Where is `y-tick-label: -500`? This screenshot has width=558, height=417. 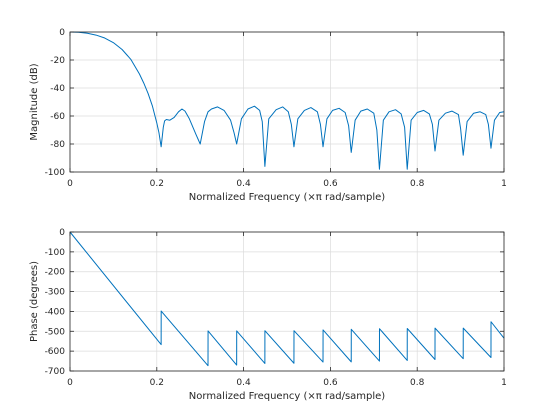 y-tick-label: -500 is located at coordinates (55, 332).